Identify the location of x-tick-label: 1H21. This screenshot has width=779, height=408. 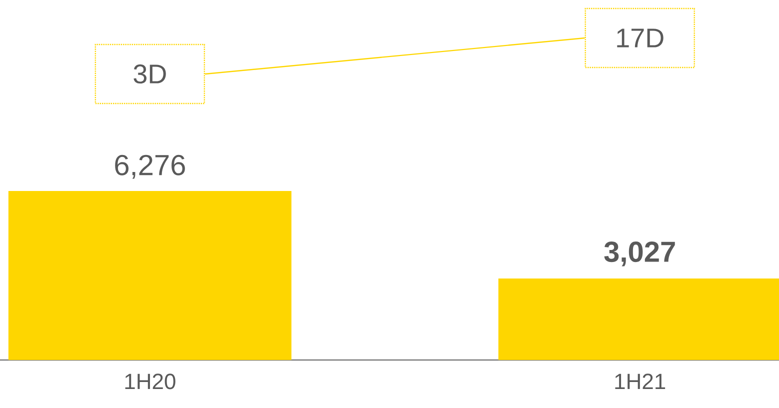
(640, 382).